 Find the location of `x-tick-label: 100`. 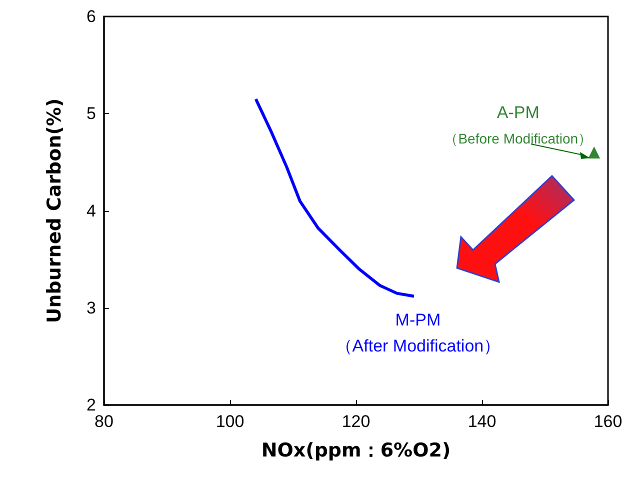

x-tick-label: 100 is located at coordinates (230, 421).